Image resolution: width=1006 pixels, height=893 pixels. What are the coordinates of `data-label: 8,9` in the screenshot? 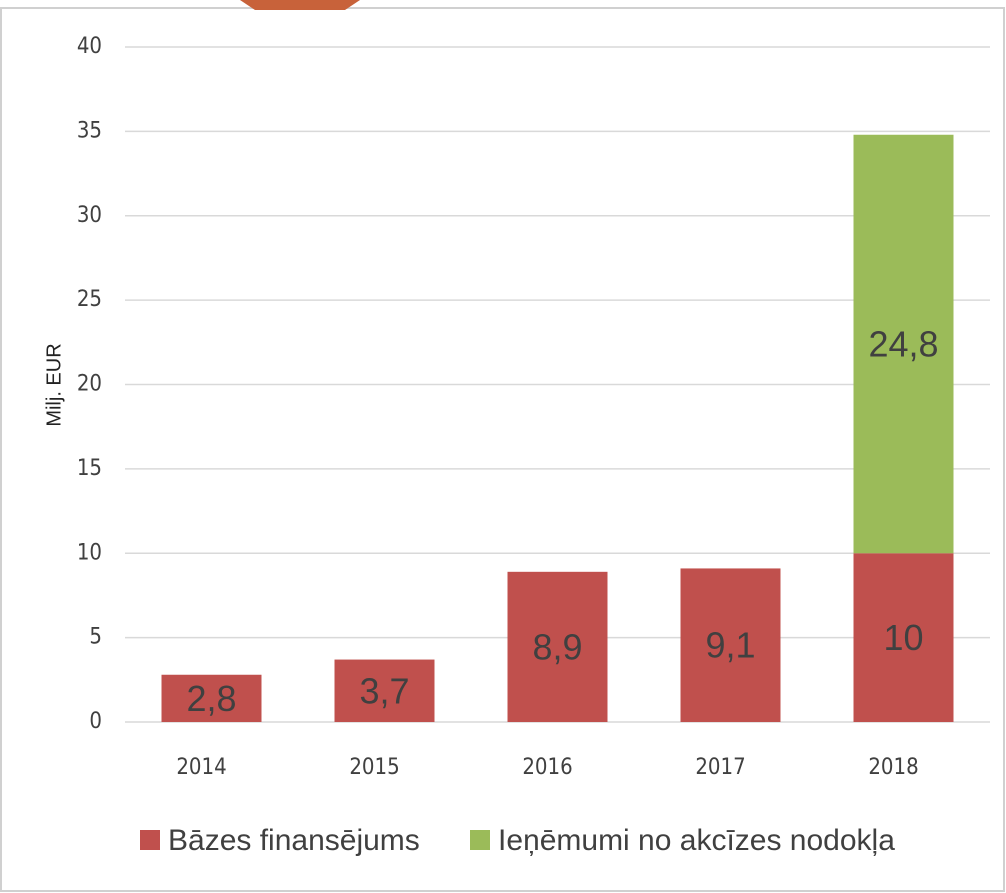 It's located at (557, 646).